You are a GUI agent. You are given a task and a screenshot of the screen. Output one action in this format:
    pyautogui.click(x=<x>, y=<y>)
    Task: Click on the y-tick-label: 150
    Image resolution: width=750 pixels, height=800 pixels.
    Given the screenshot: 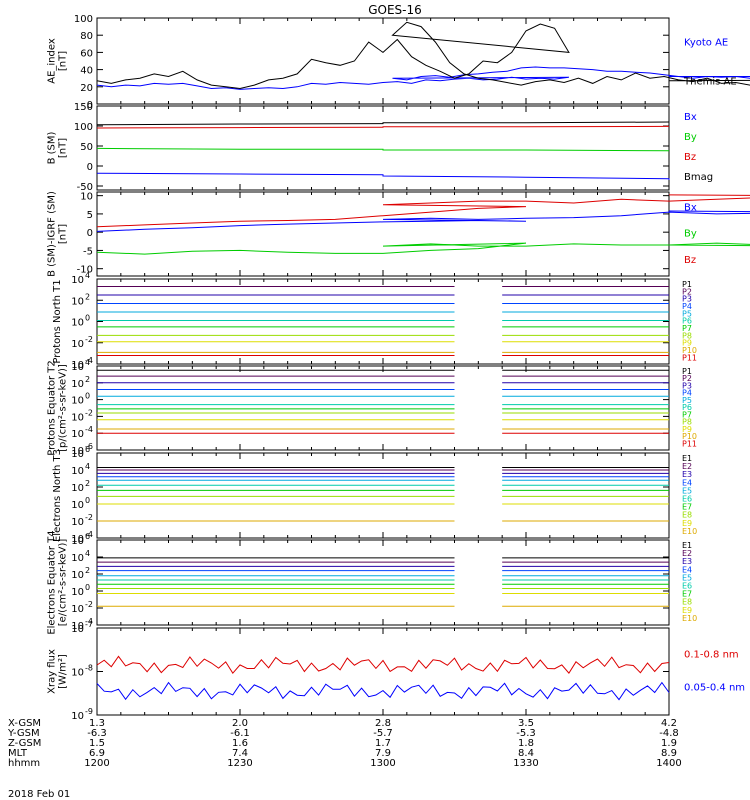 What is the action you would take?
    pyautogui.click(x=83, y=107)
    